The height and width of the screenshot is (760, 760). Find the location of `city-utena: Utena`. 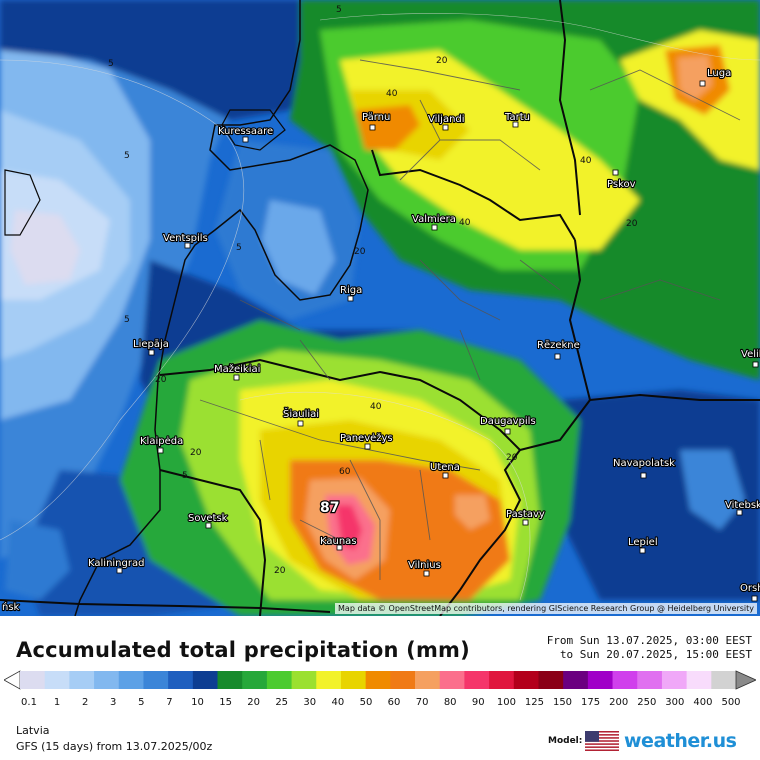

city-utena: Utena is located at coordinates (445, 470).